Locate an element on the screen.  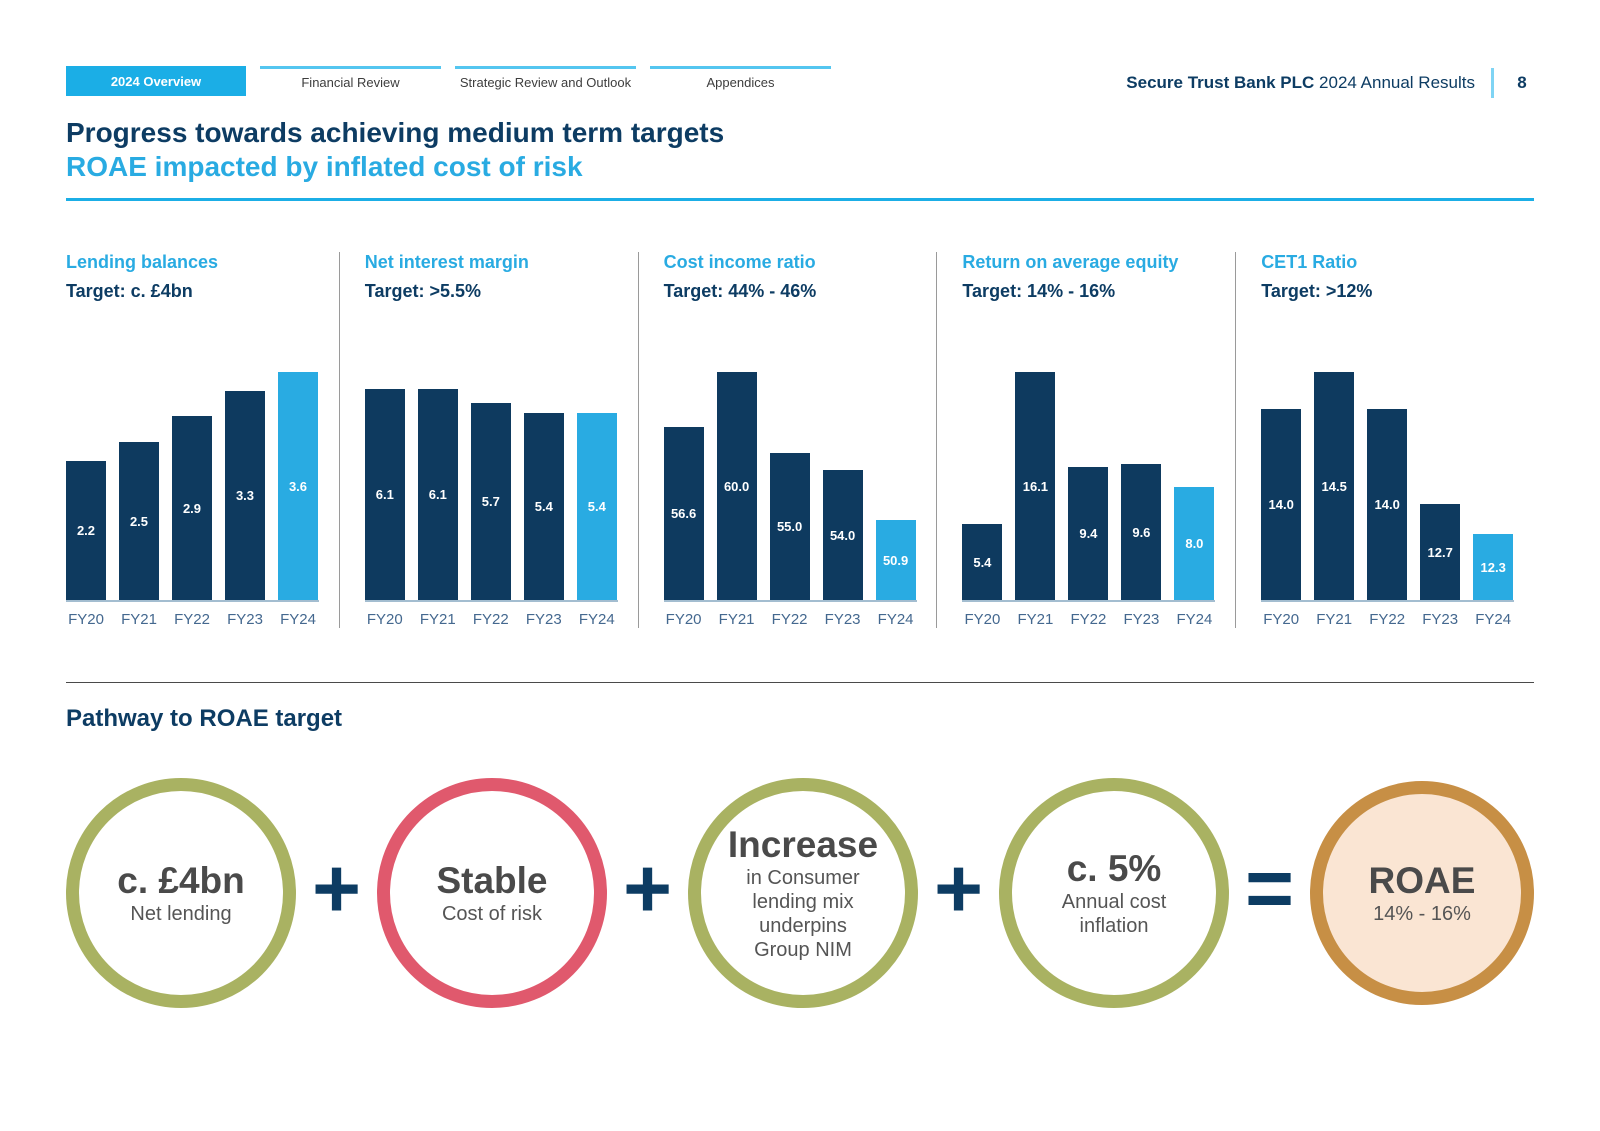
bar-value-label: 3.6 is located at coordinates (298, 486).